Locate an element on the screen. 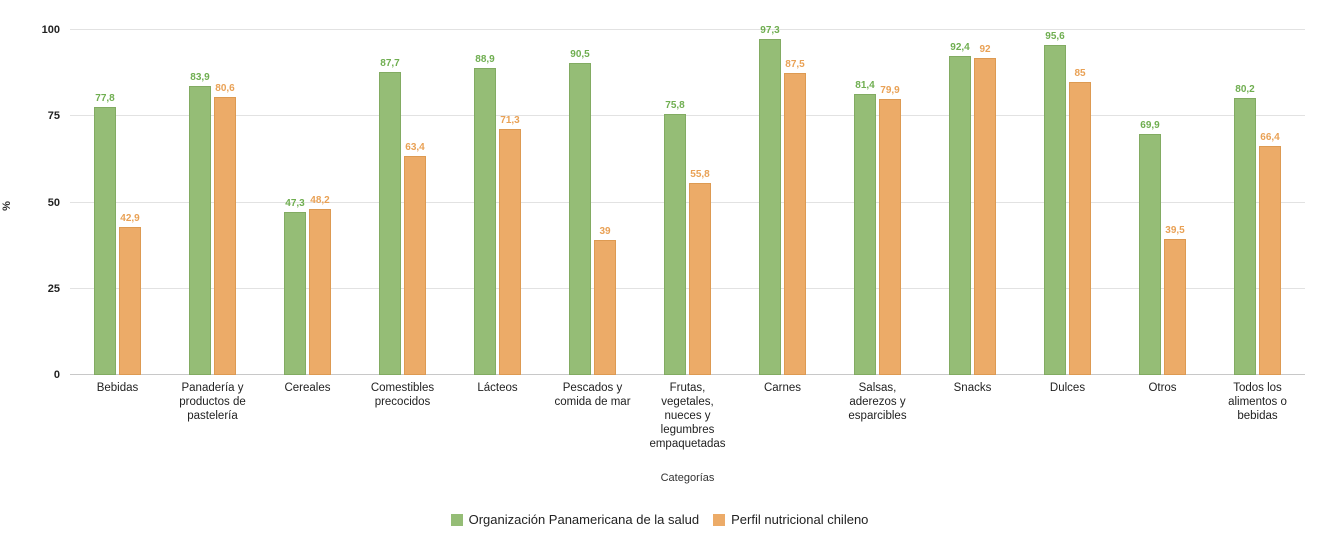 Image resolution: width=1319 pixels, height=541 pixels. bar: 69,9 is located at coordinates (1150, 247).